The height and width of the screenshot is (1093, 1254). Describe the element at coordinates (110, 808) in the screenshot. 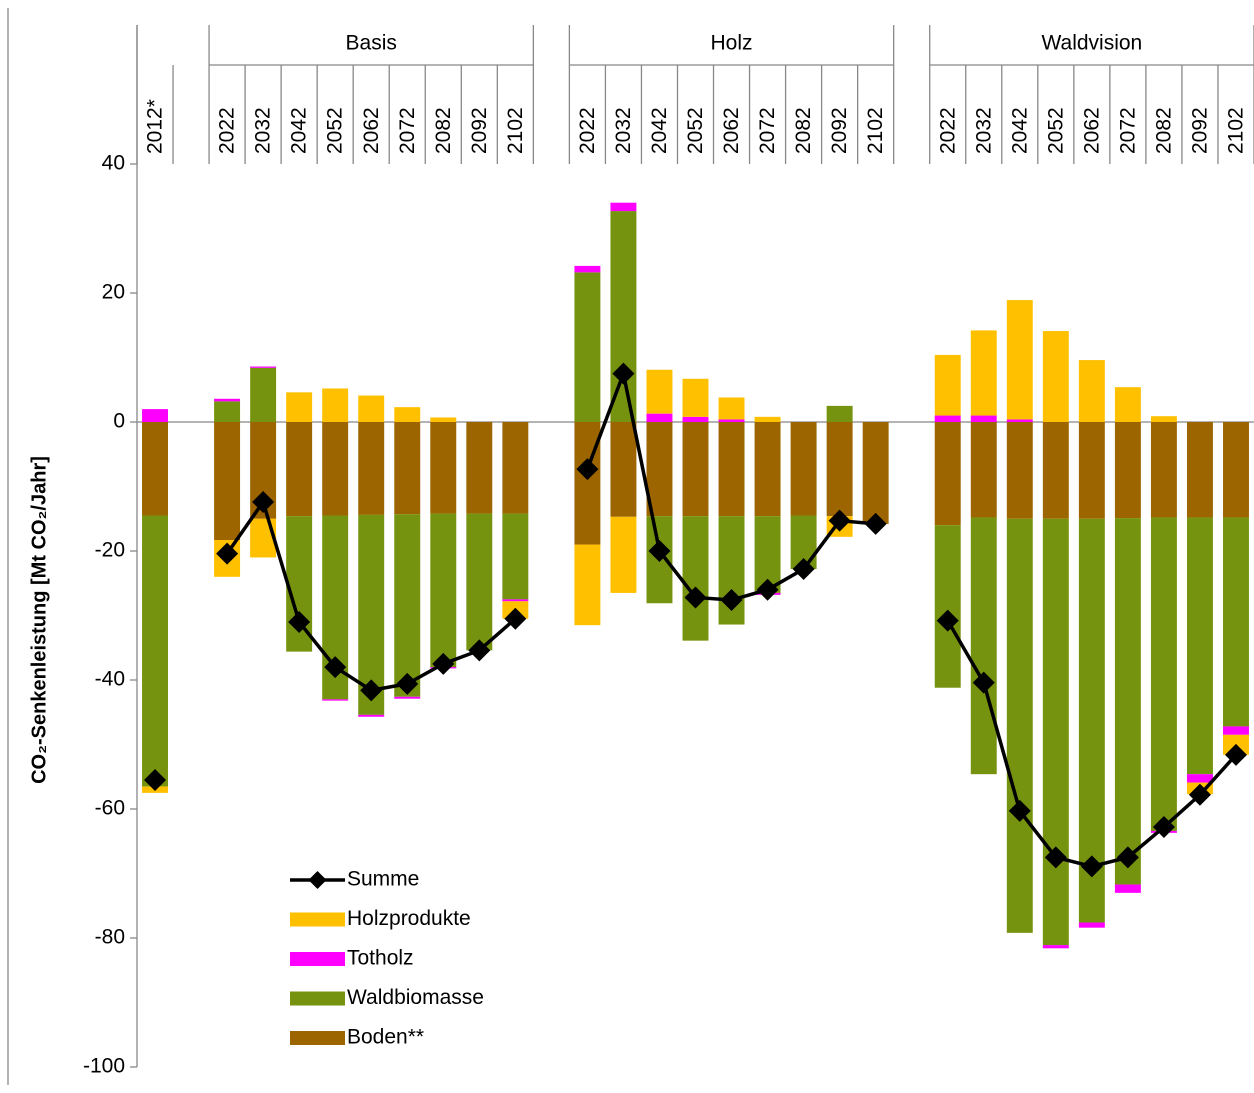

I see `y-tick-label: -60` at that location.